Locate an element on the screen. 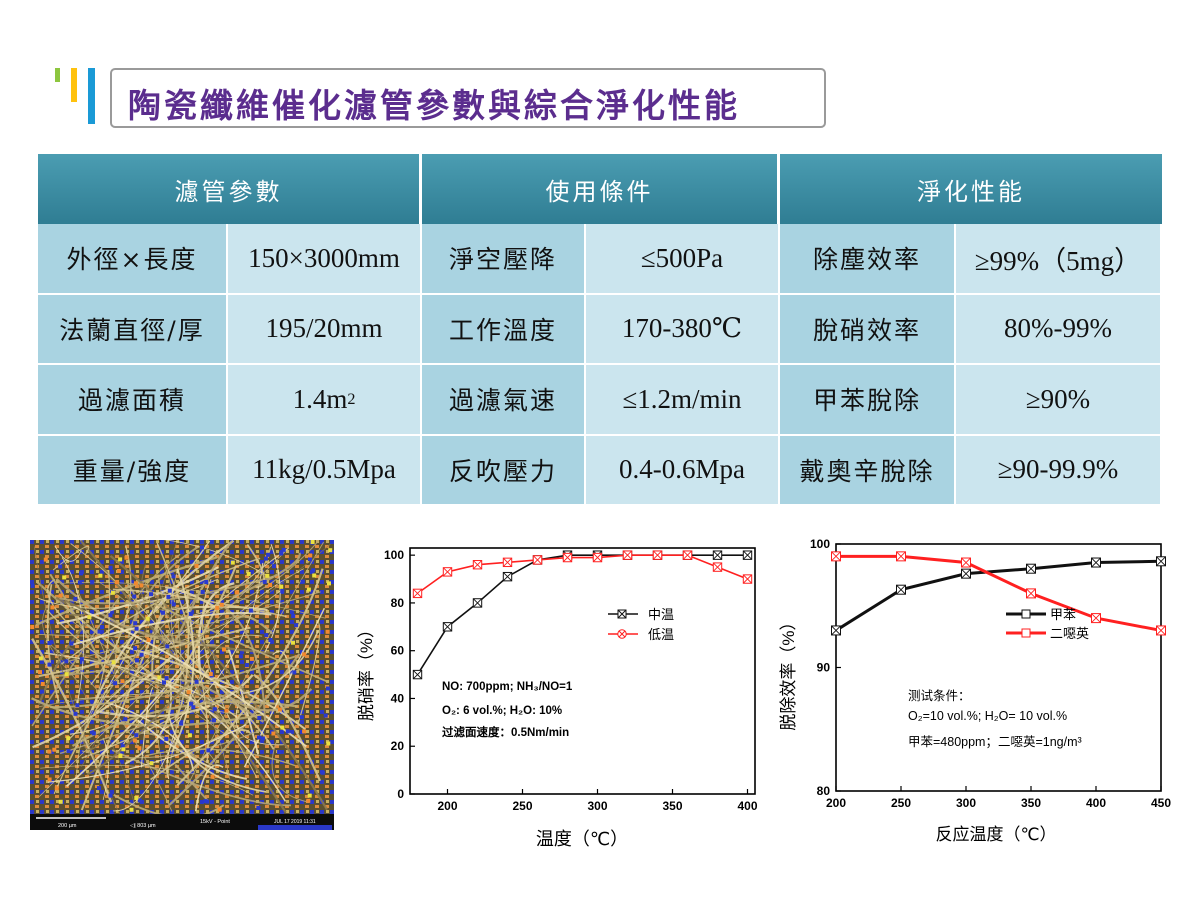 The width and height of the screenshot is (1200, 900). param-label-text: 重量/強度 is located at coordinates (132, 471).